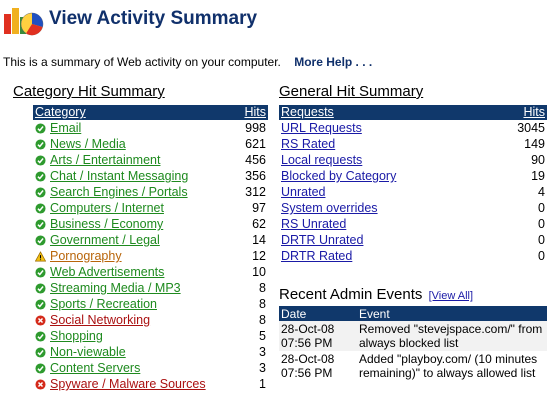 Image resolution: width=552 pixels, height=403 pixels. What do you see at coordinates (150, 128) in the screenshot?
I see `category-row: Email 998` at bounding box center [150, 128].